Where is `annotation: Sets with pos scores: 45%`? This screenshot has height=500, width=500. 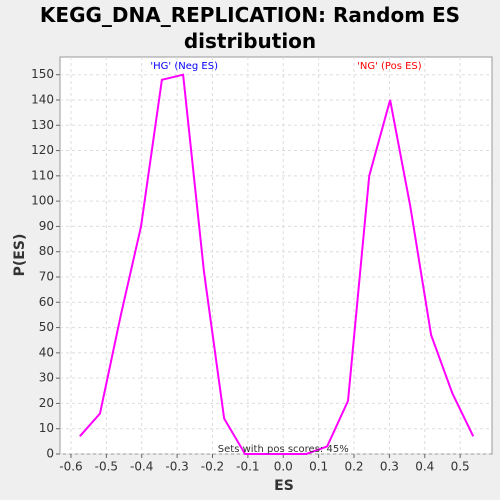 annotation: Sets with pos scores: 45% is located at coordinates (283, 449).